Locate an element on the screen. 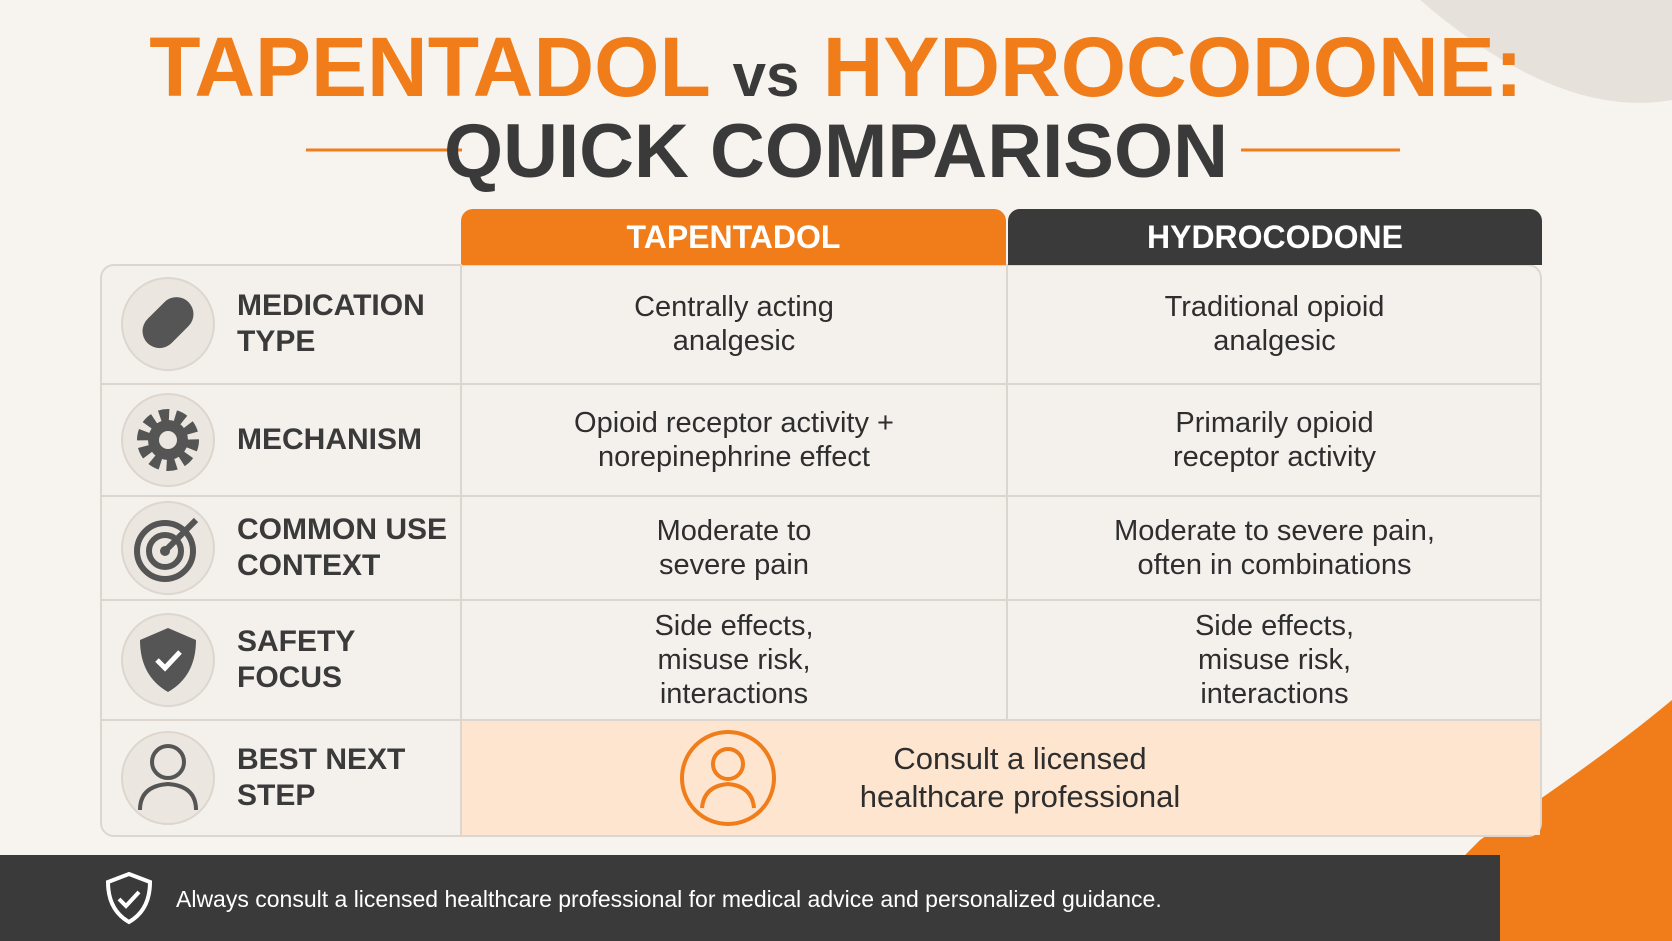 This screenshot has height=941, width=1672. cell-text: Centrally acting analgesic is located at coordinates (734, 324).